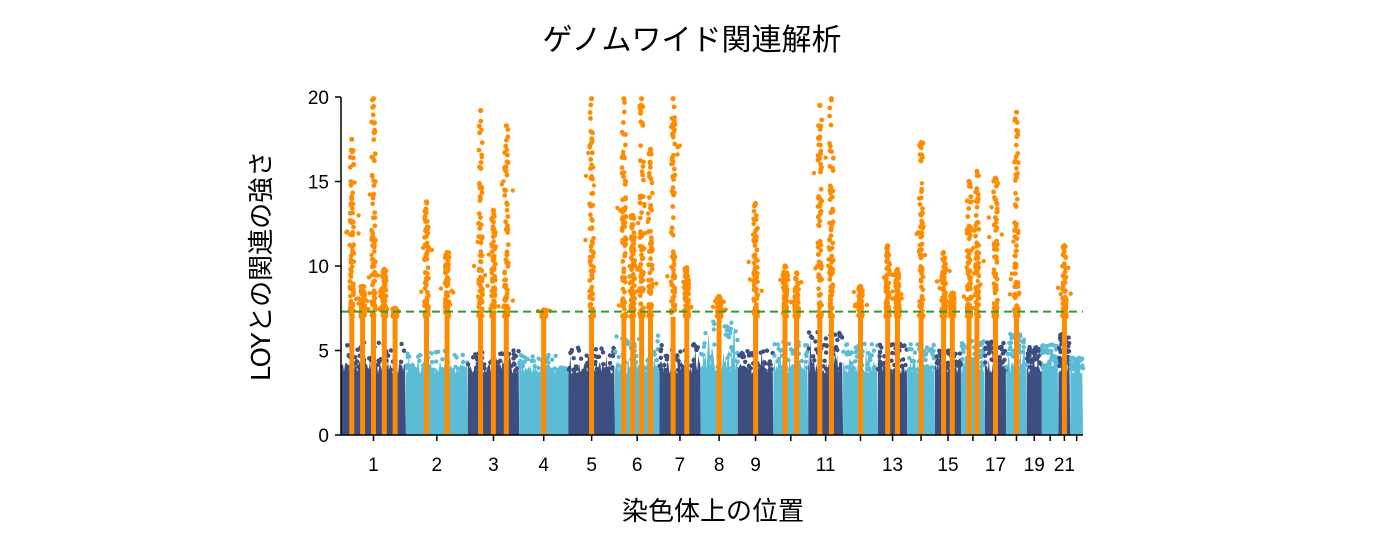 This screenshot has width=1386, height=546. Describe the element at coordinates (947, 465) in the screenshot. I see `x-tick-label: 15` at that location.